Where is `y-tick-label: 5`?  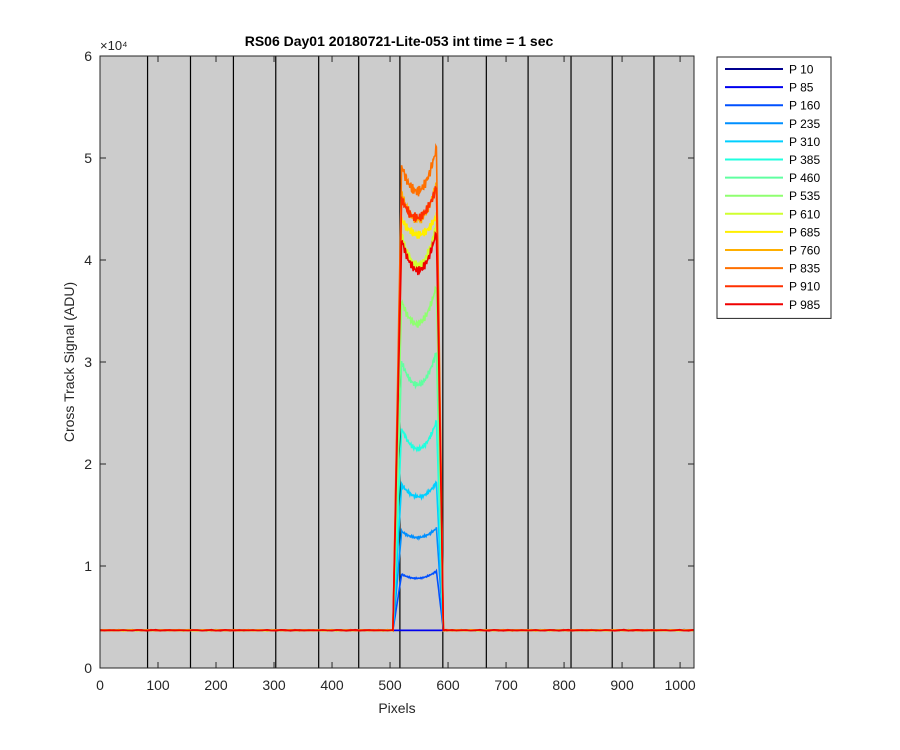 y-tick-label: 5 is located at coordinates (88, 158).